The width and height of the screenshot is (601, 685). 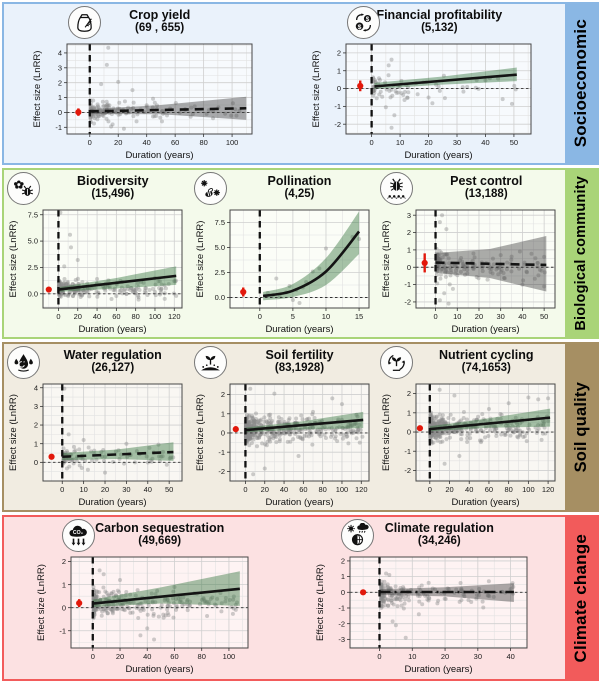 What do you see at coordinates (113, 194) in the screenshot?
I see `panel-sample-counts: (15,496)` at bounding box center [113, 194].